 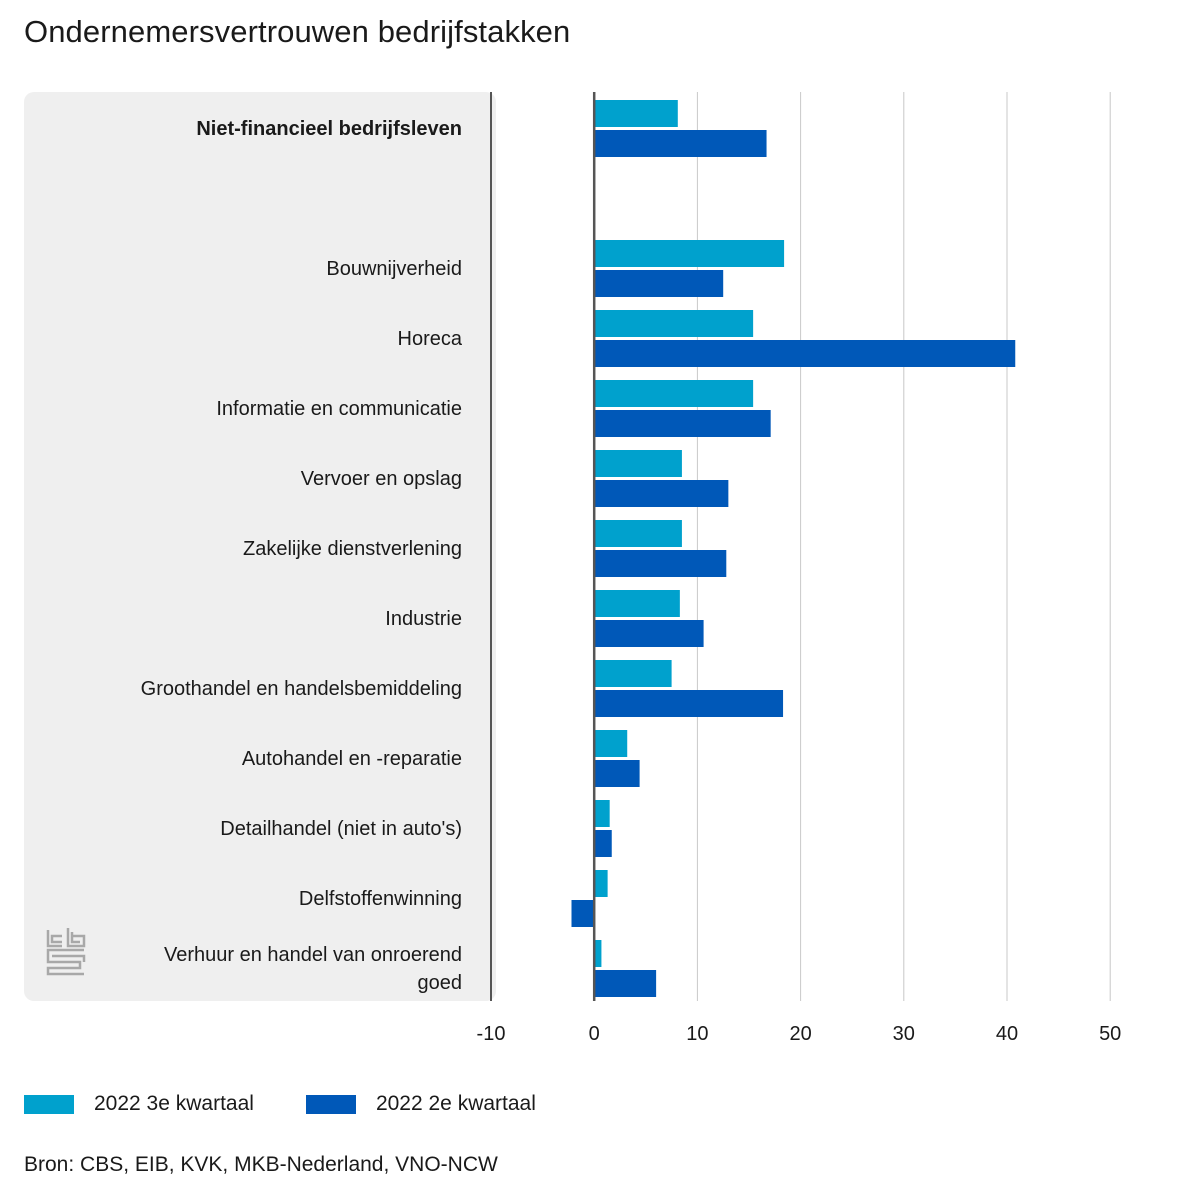 What do you see at coordinates (352, 759) in the screenshot?
I see `category-label: Autohandel en -reparatie` at bounding box center [352, 759].